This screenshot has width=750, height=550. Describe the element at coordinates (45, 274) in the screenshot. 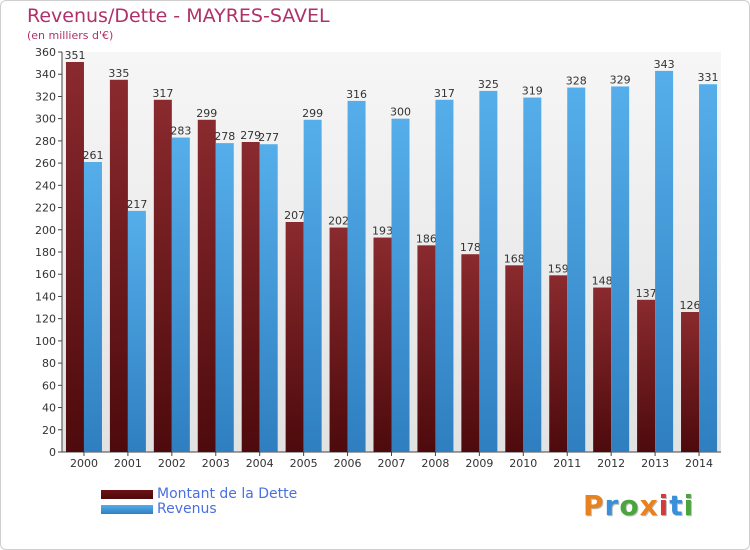

I see `y-tick-label: 160` at that location.